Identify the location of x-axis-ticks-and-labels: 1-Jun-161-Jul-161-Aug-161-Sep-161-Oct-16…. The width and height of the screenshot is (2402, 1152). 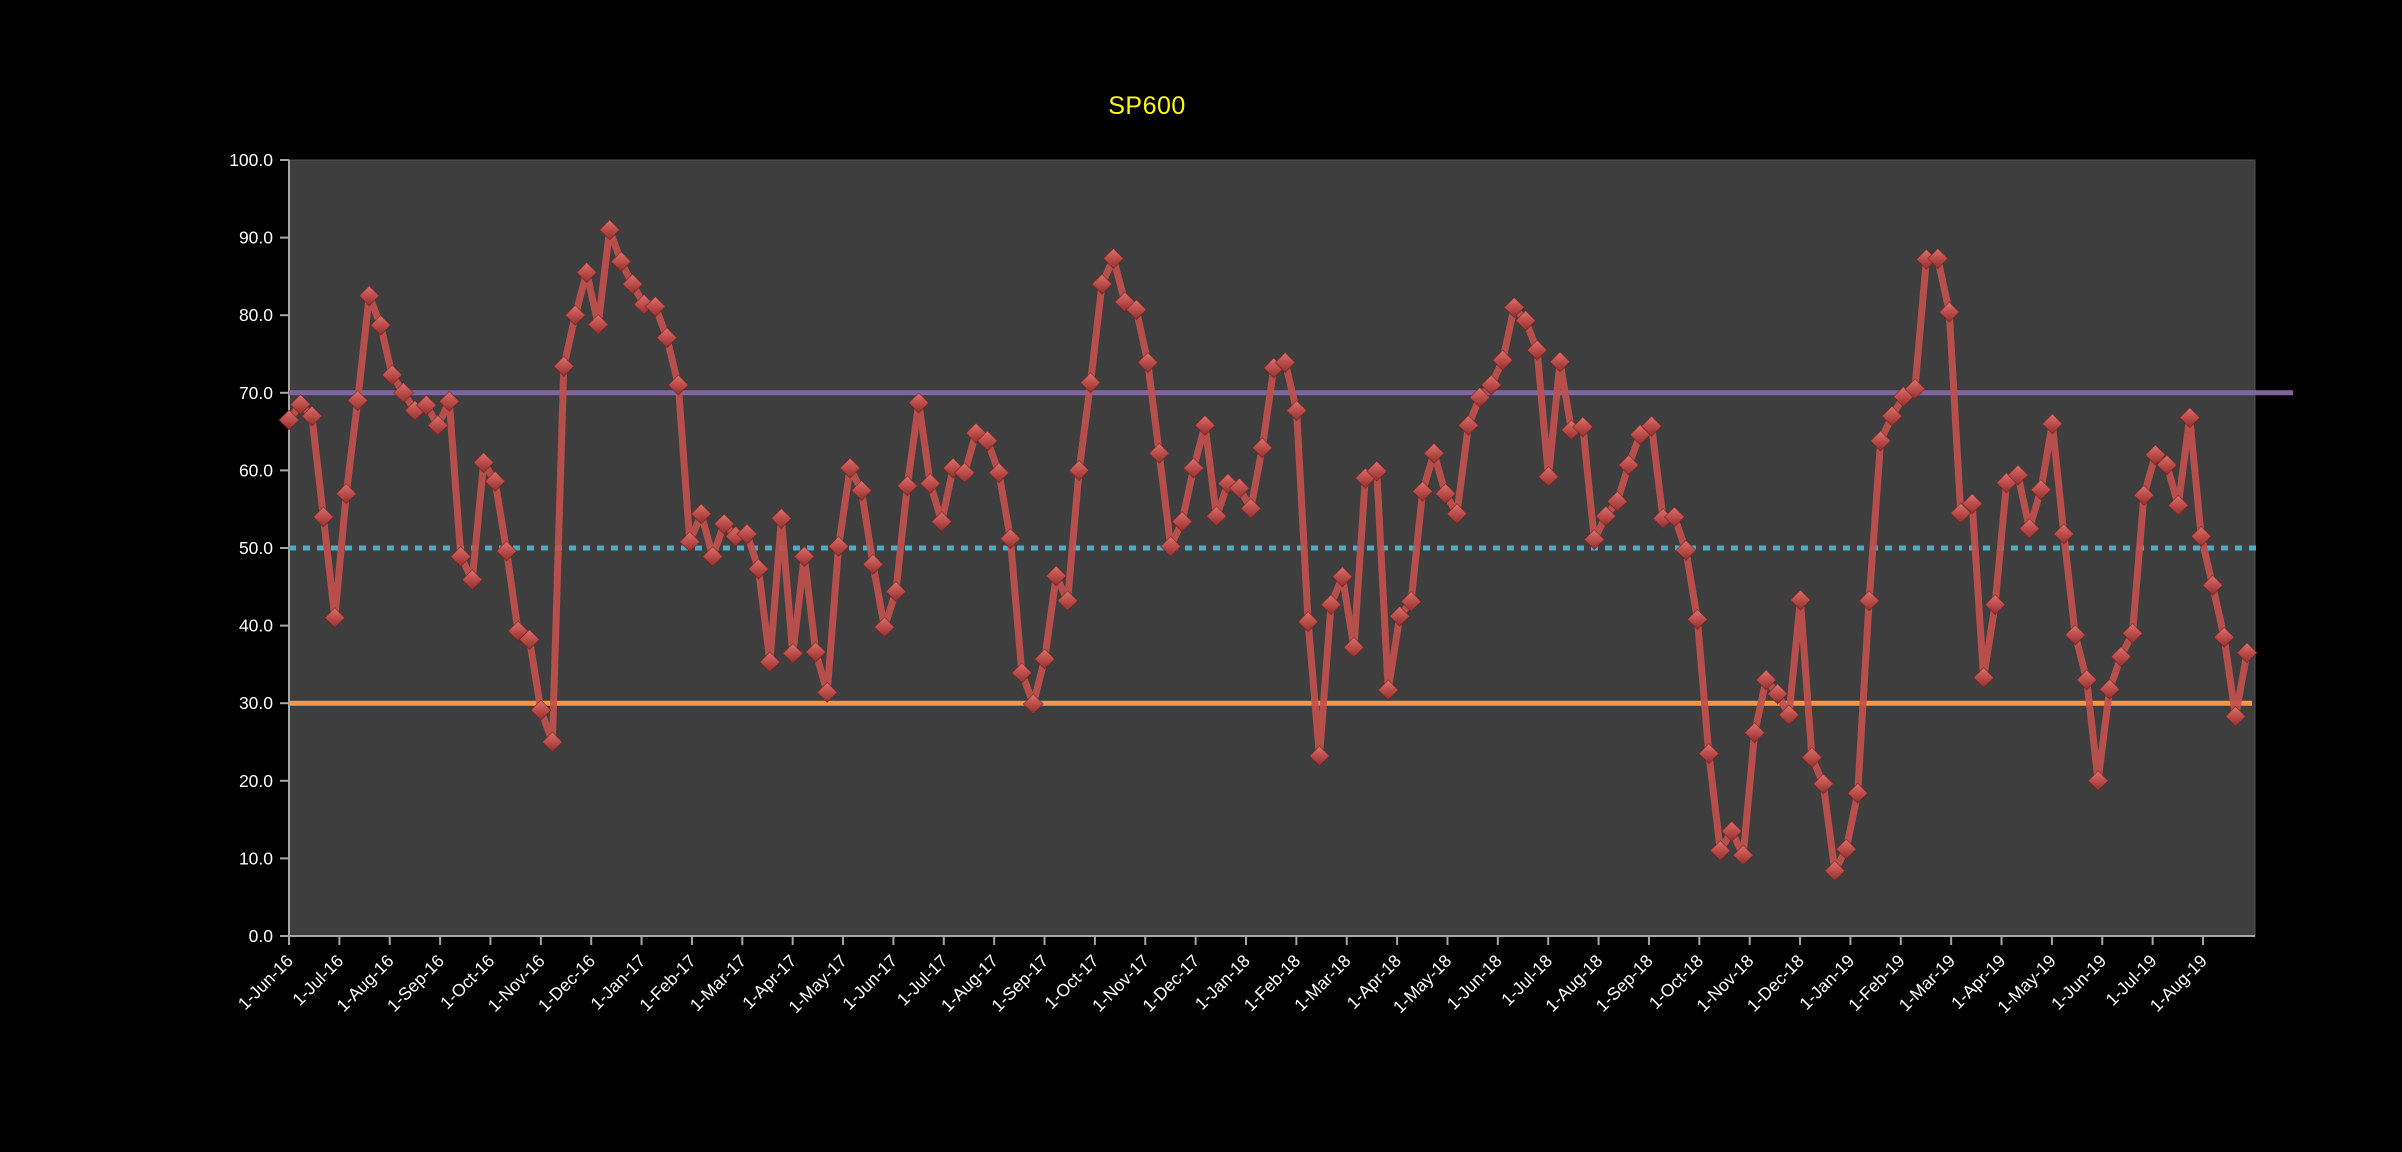
(1222, 976).